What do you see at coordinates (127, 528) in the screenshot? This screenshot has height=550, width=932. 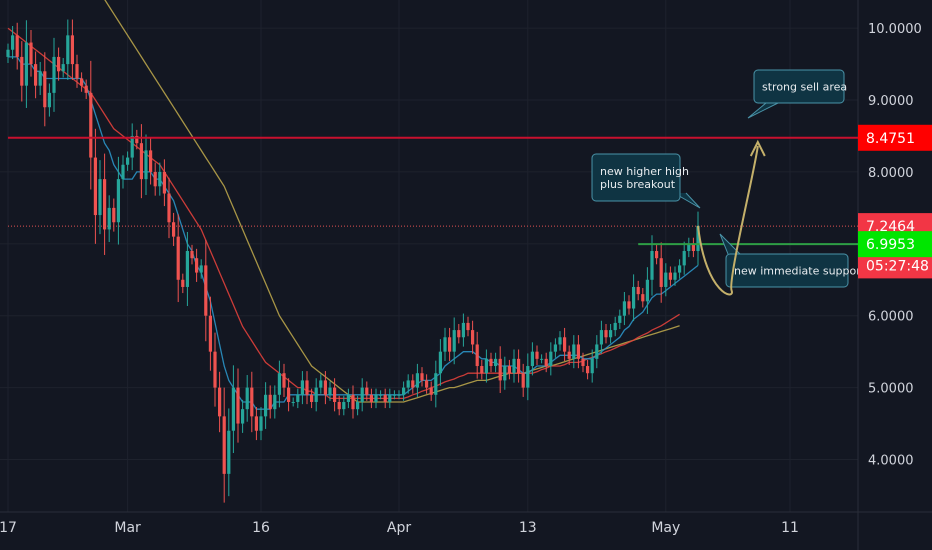 I see `x-tick-label: Mar` at bounding box center [127, 528].